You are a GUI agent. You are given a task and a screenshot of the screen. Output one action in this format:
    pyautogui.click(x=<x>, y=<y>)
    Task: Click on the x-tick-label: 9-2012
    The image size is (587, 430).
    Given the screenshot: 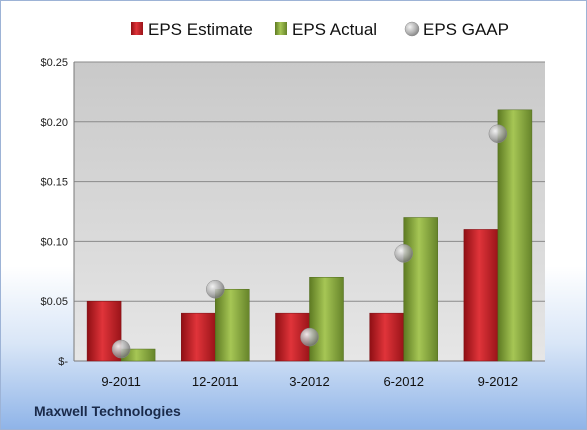 What is the action you would take?
    pyautogui.click(x=498, y=381)
    